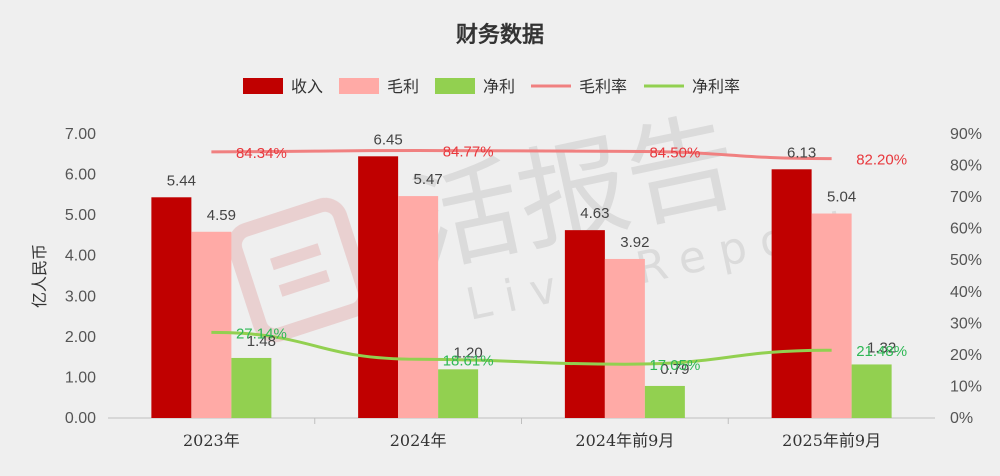  What do you see at coordinates (634, 242) in the screenshot?
I see `bar-value-label: 3.92` at bounding box center [634, 242].